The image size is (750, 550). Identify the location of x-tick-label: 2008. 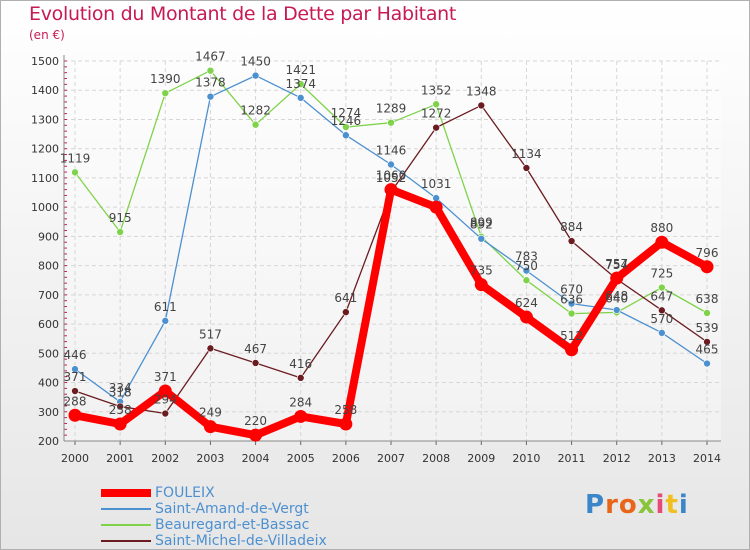
(436, 458).